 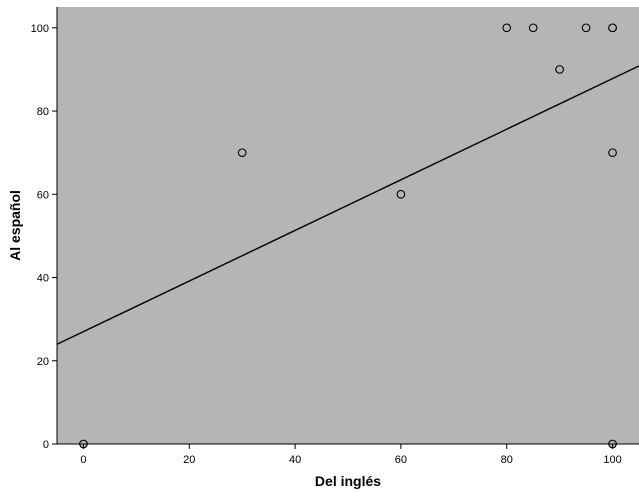 I want to click on x-axis-title: Del inglés, so click(x=348, y=481).